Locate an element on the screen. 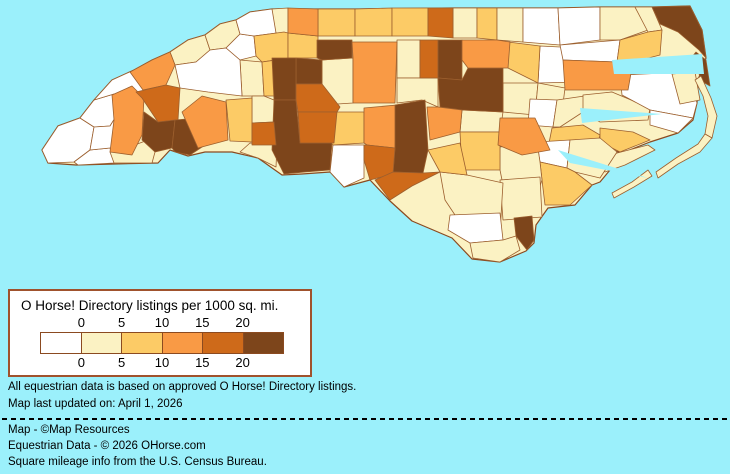 This screenshot has width=730, height=474. dashed-separator is located at coordinates (365, 419).